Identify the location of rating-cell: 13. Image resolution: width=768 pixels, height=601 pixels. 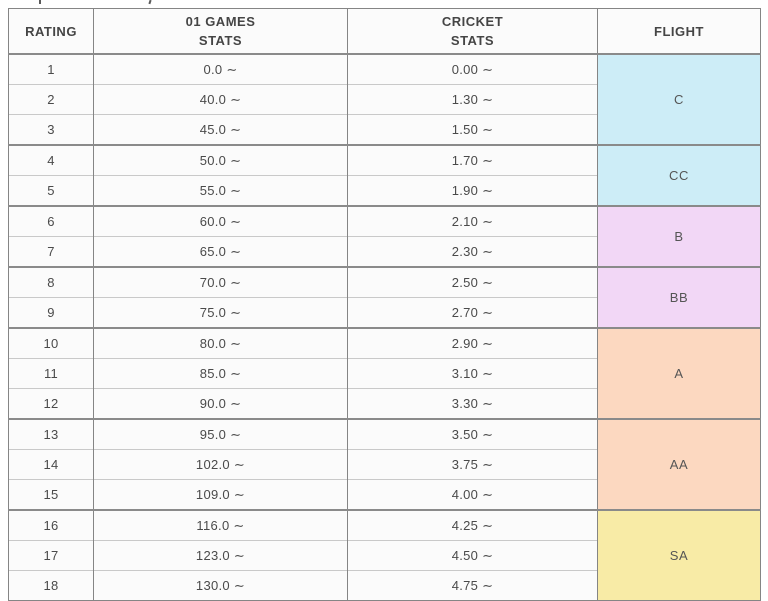
(51, 434).